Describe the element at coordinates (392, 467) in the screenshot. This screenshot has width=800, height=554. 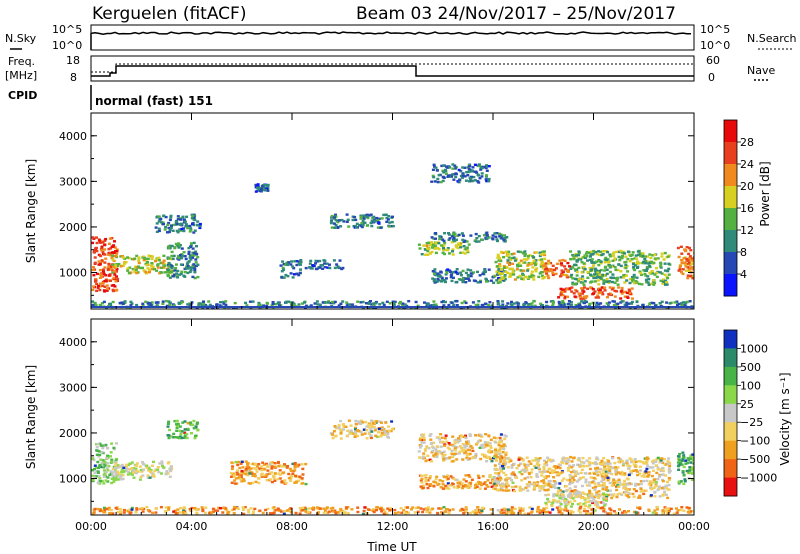
I see `velocity-heatmap` at that location.